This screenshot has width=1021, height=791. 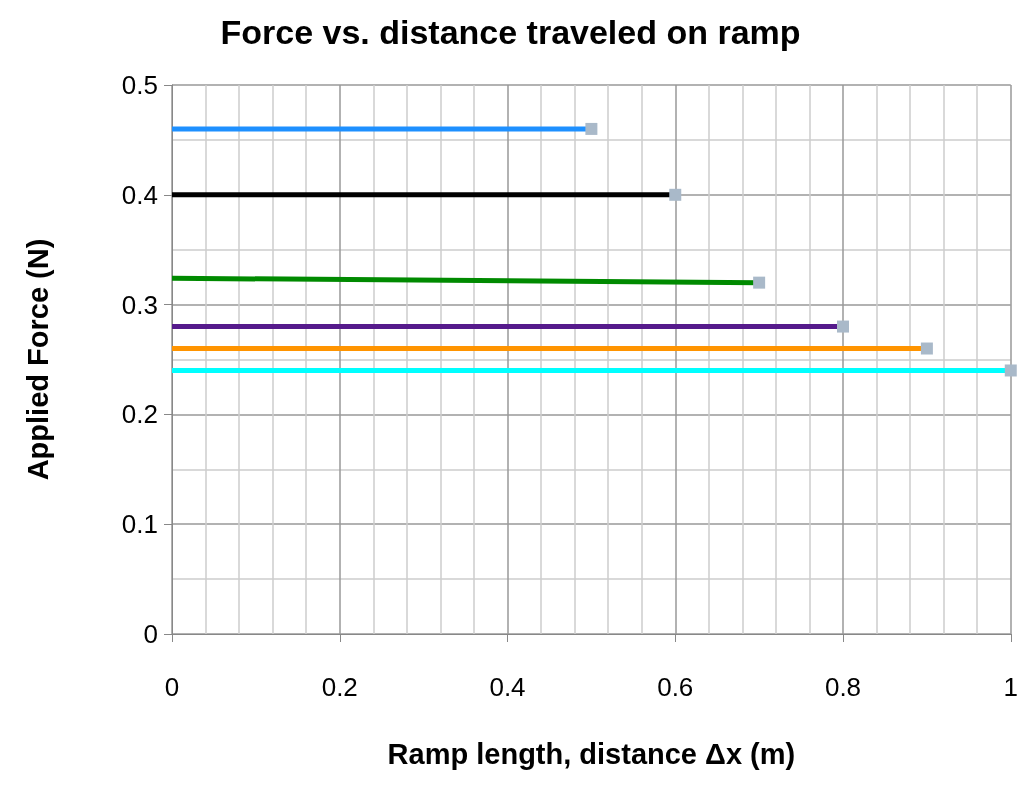 I want to click on x-axis-title: Ramp length, distance Δx (m), so click(x=591, y=753).